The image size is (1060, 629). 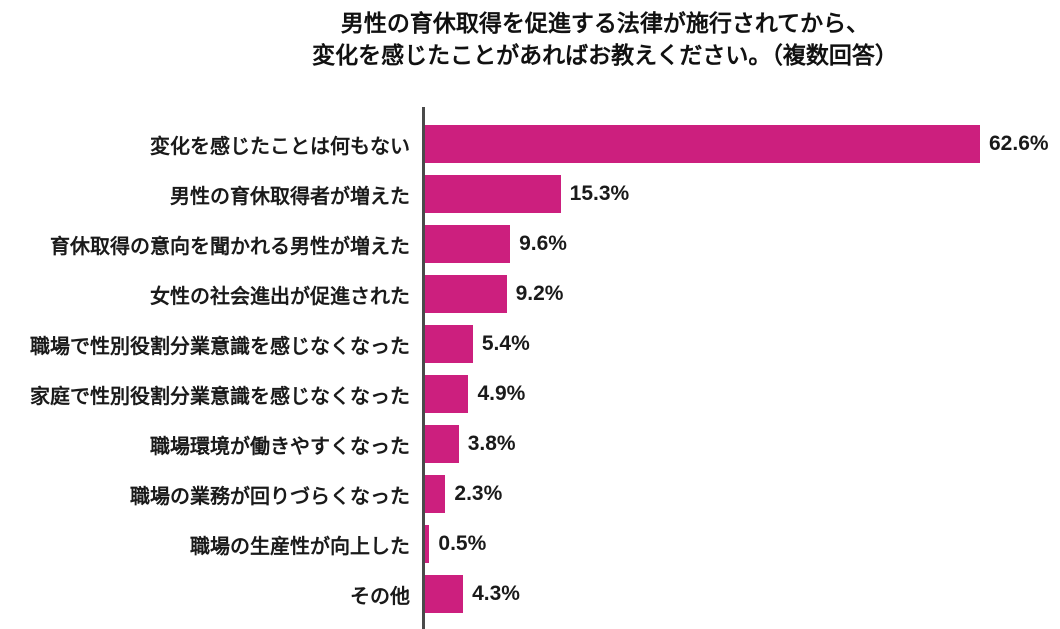 I want to click on chart-row: 女性の社会進出が促進された 9.2%, so click(x=530, y=294).